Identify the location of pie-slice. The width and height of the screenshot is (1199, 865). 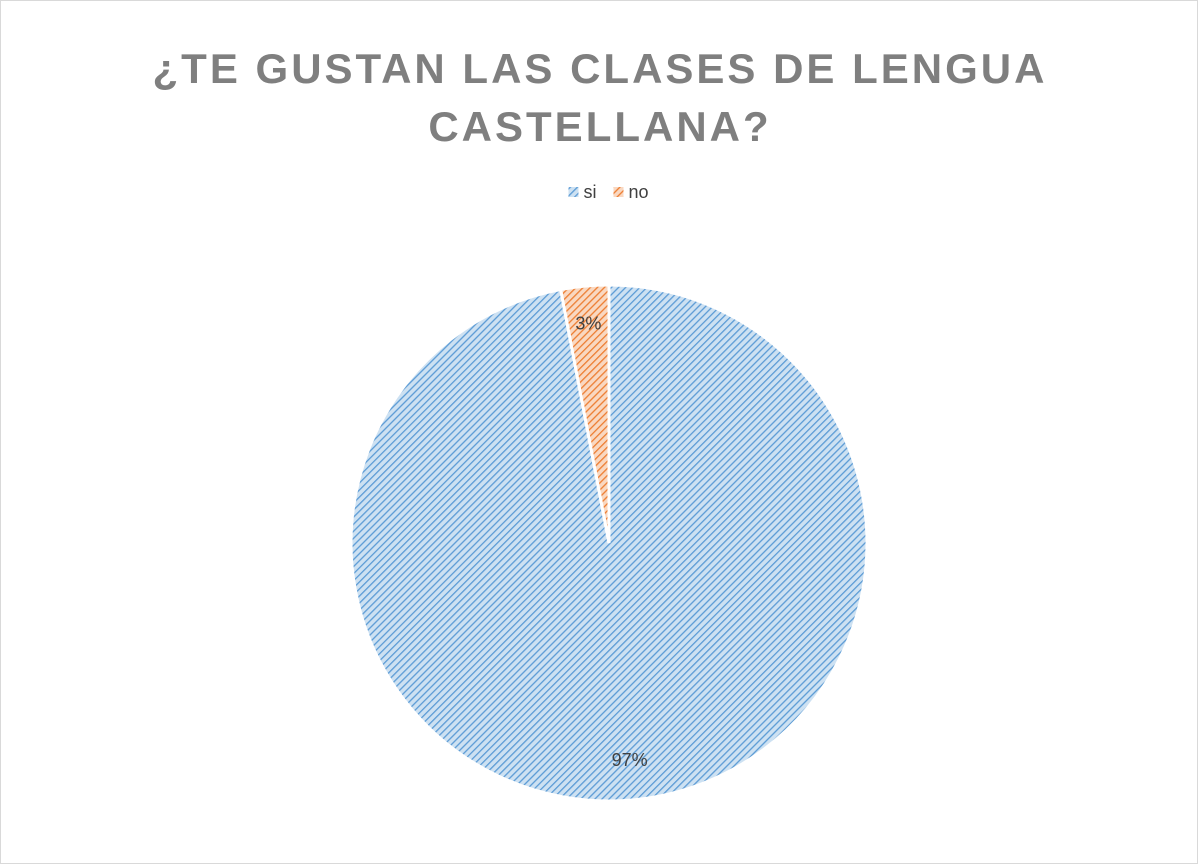
(584, 413).